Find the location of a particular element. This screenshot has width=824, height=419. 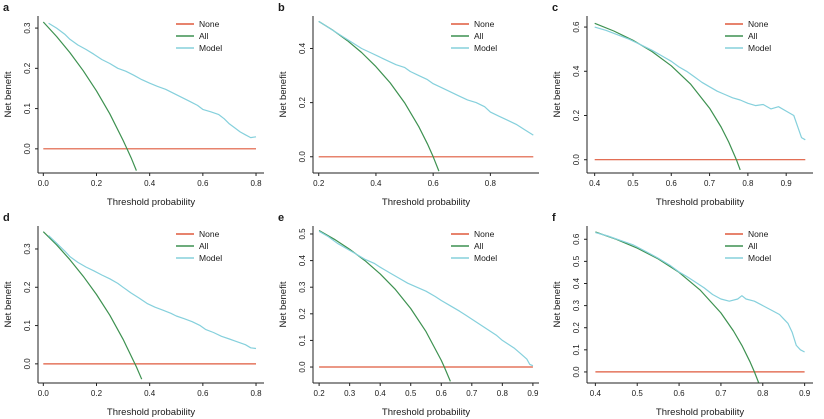

x-tick-label: 0.0 is located at coordinates (44, 393).